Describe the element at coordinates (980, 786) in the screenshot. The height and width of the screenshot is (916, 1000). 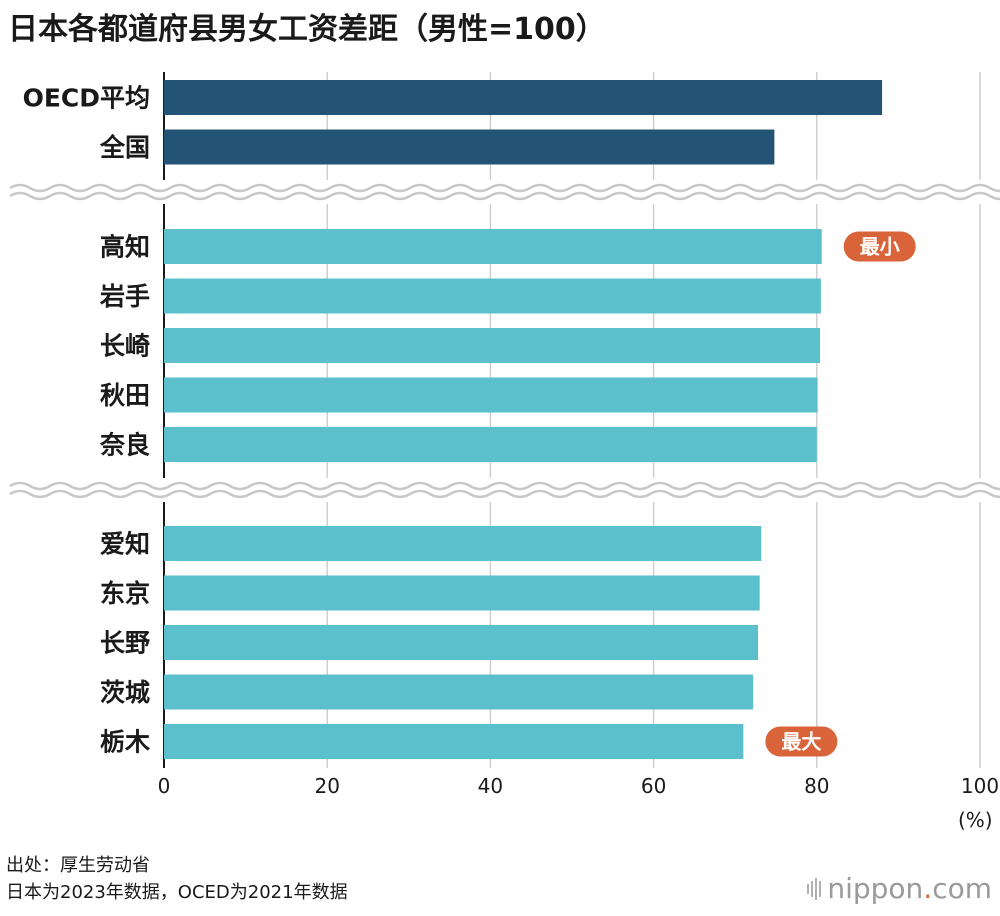
I see `x-tick-label: 100` at that location.